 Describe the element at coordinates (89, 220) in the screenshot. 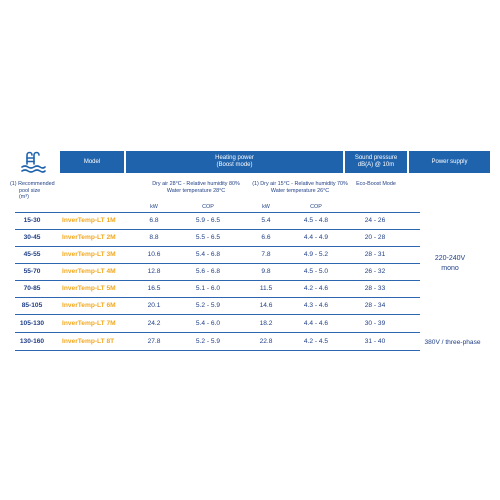

I see `model-name: InverTemp-LT 1M` at that location.